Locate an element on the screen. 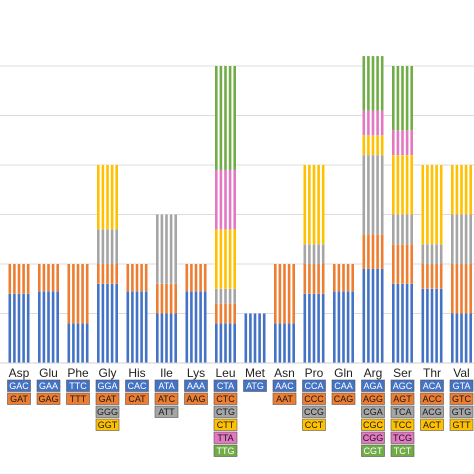 This screenshot has width=474, height=474. bar-segment-cgc is located at coordinates (373, 145).